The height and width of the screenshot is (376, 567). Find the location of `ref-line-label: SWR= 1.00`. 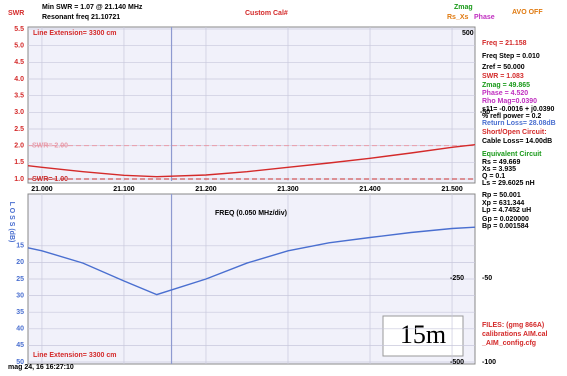

ref-line-label: SWR= 1.00 is located at coordinates (50, 179).